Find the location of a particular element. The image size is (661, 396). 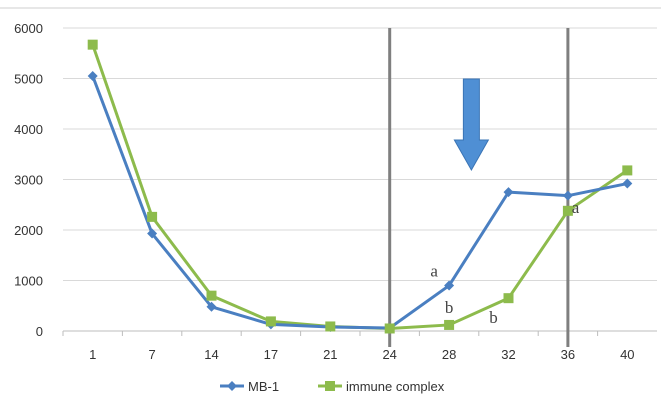

y-tick-label: 5000 is located at coordinates (28, 79).